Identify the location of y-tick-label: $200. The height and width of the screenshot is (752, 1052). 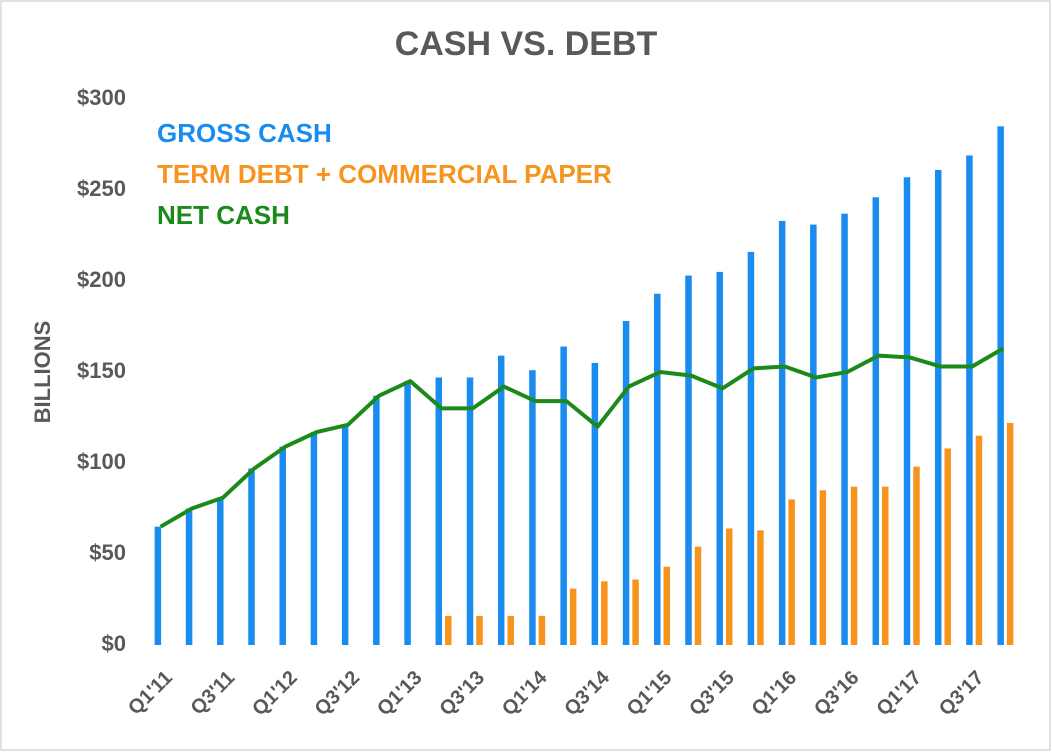
(101, 279).